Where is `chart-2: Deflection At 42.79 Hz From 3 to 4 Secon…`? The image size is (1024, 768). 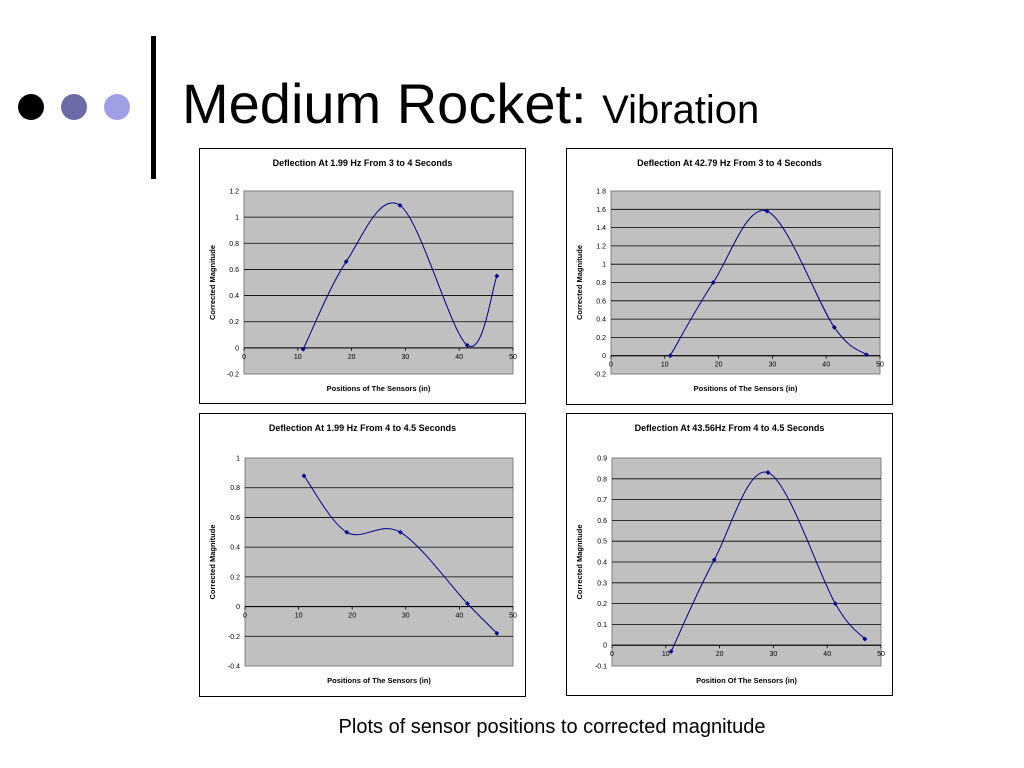 chart-2: Deflection At 42.79 Hz From 3 to 4 Secon… is located at coordinates (729, 275).